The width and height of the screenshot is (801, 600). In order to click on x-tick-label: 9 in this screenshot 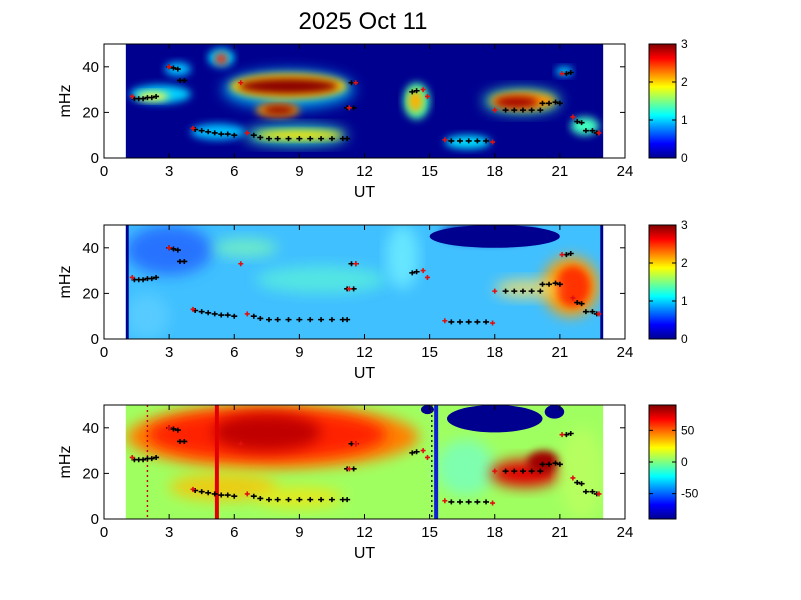, I will do `click(299, 171)`.